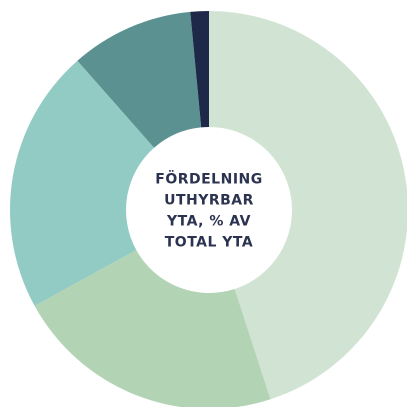 Image resolution: width=407 pixels, height=407 pixels. What do you see at coordinates (208, 222) in the screenshot?
I see `center-title: YTA, % AV` at bounding box center [208, 222].